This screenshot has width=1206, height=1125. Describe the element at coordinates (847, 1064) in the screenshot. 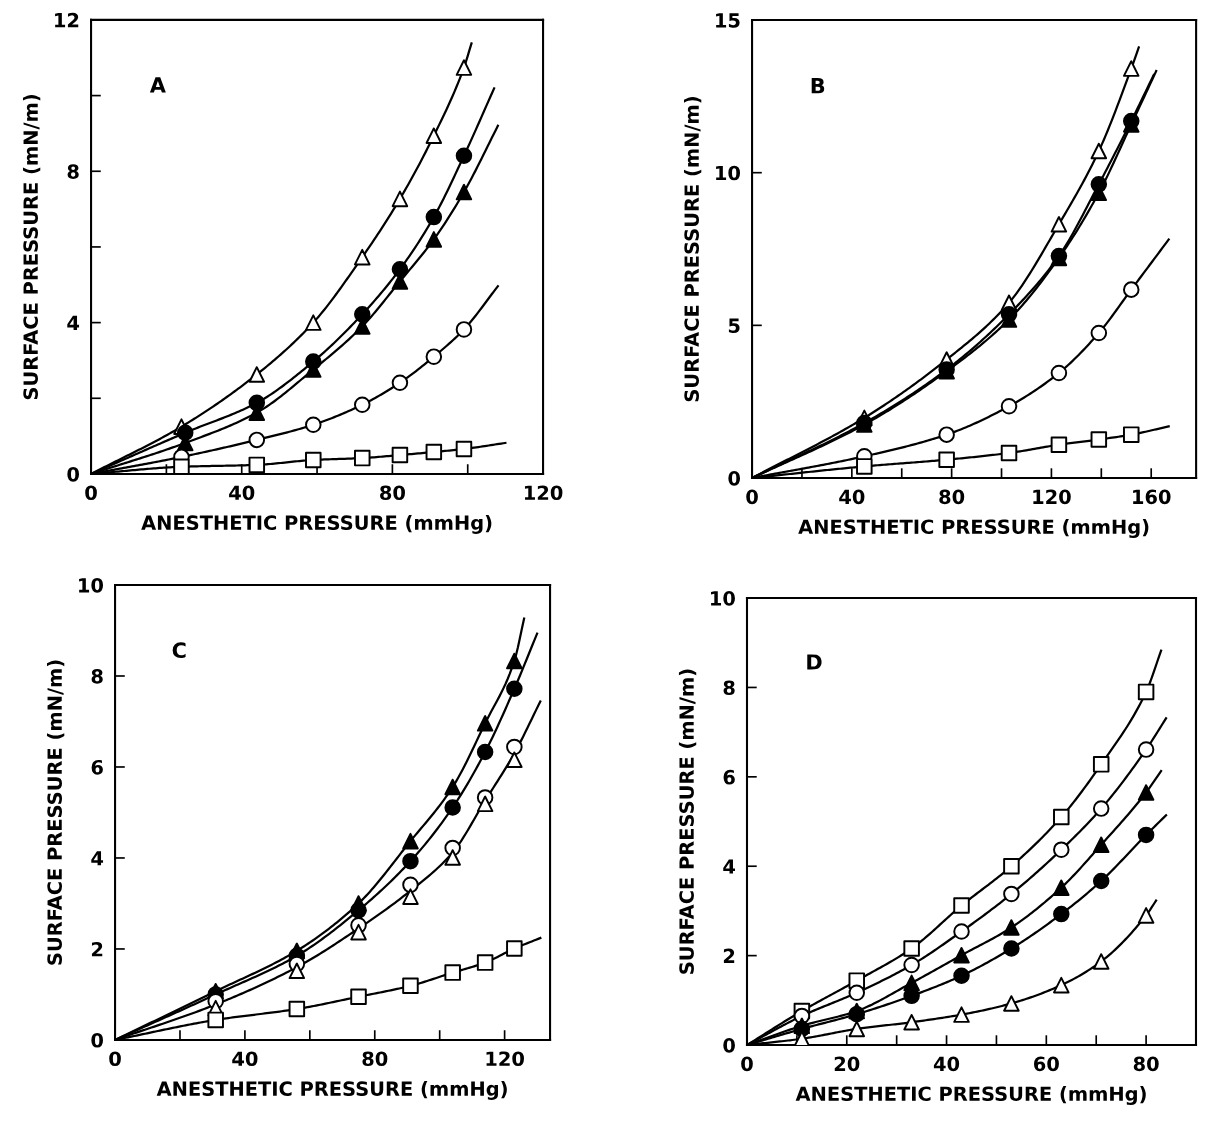

I see `x-tick-label: 20` at that location.